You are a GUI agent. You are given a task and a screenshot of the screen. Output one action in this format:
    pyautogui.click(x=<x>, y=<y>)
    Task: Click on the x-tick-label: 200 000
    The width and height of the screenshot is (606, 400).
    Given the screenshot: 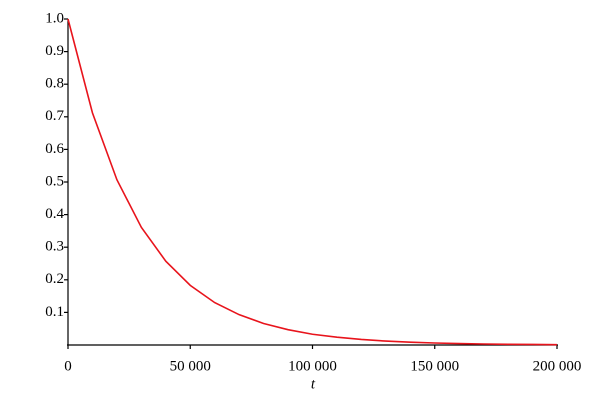 What is the action you would take?
    pyautogui.click(x=557, y=366)
    